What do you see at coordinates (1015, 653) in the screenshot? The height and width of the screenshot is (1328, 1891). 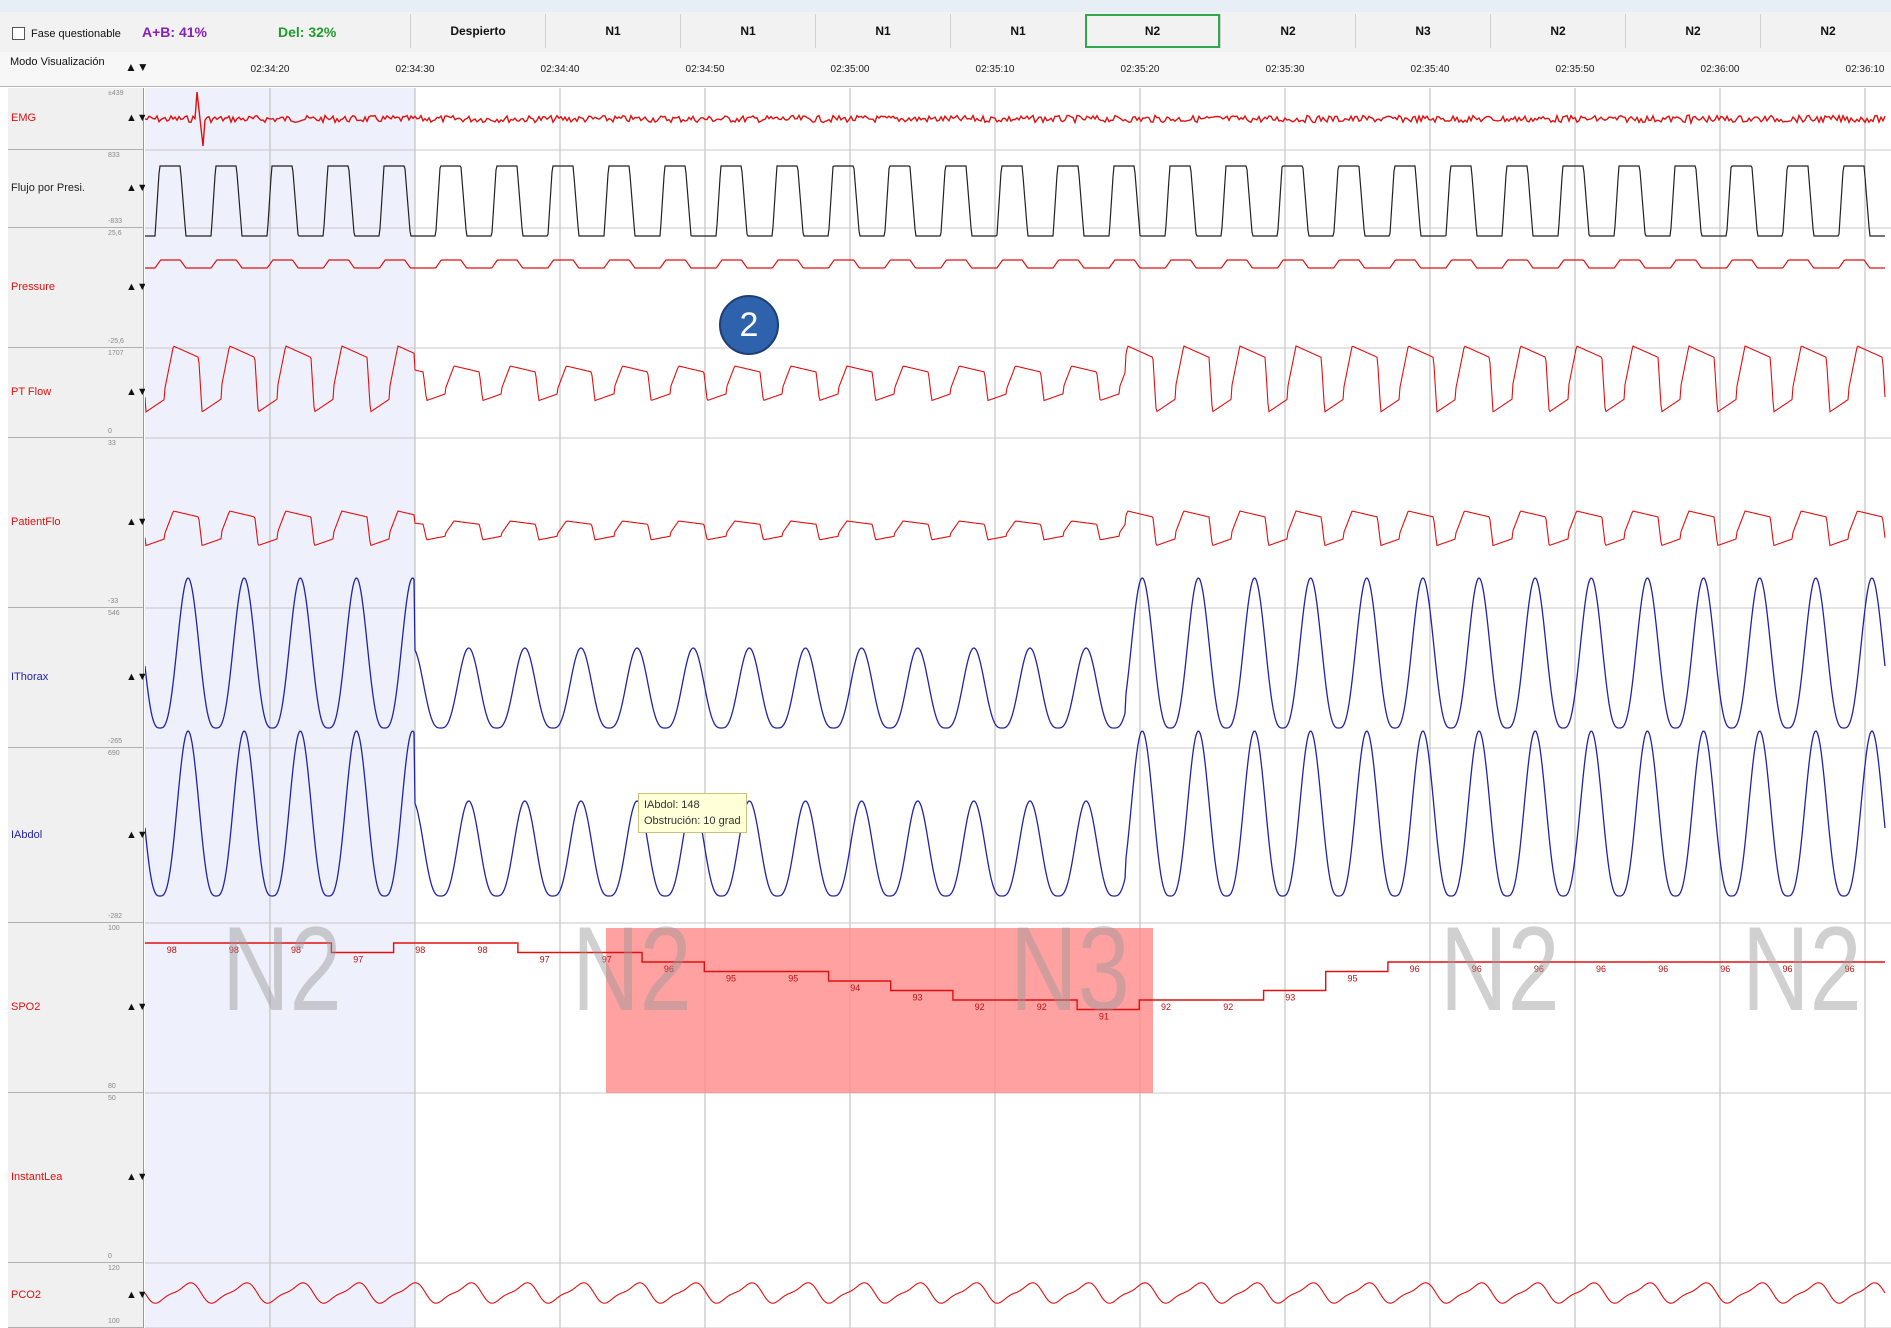 I see `thorax-trace` at bounding box center [1015, 653].